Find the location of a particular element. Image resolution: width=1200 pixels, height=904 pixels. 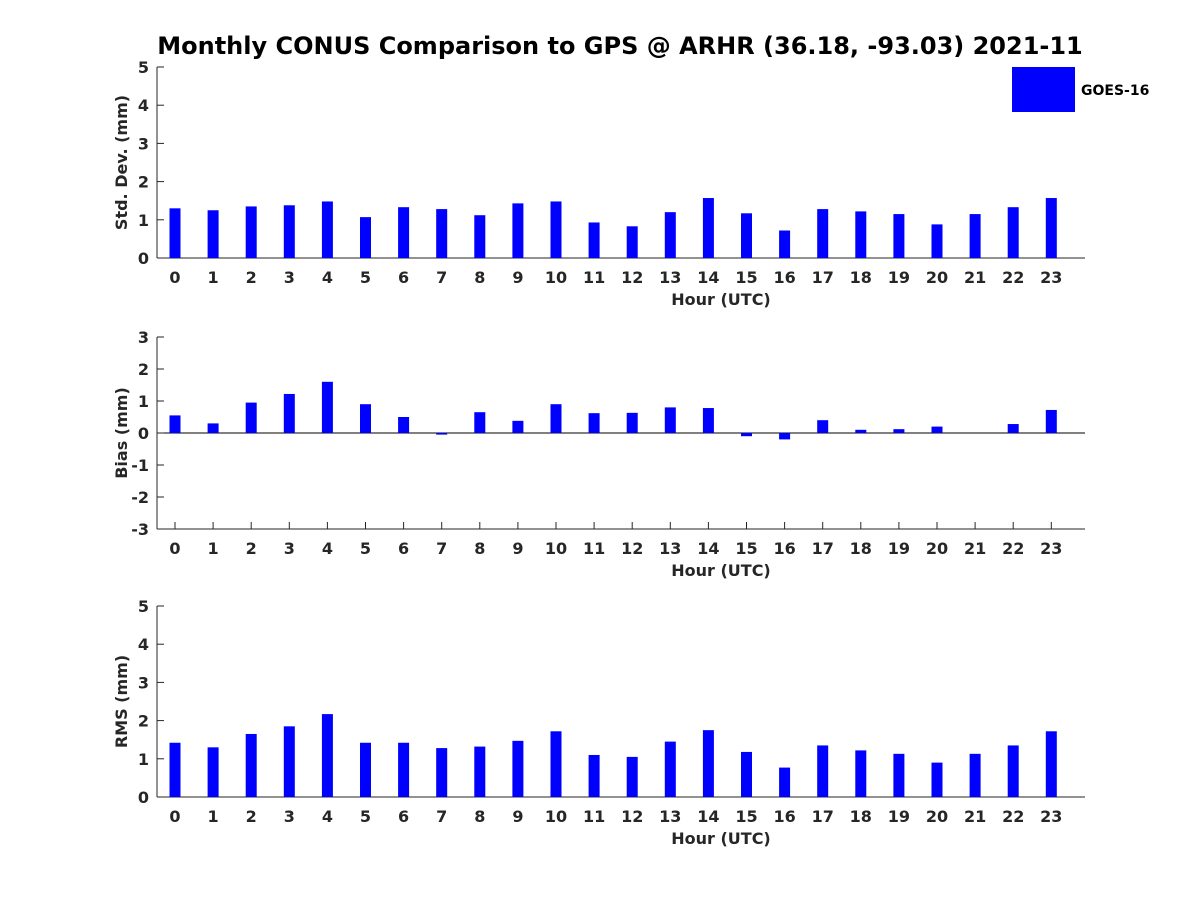

y-axis-label: Std. Dev. (mm) is located at coordinates (121, 162).